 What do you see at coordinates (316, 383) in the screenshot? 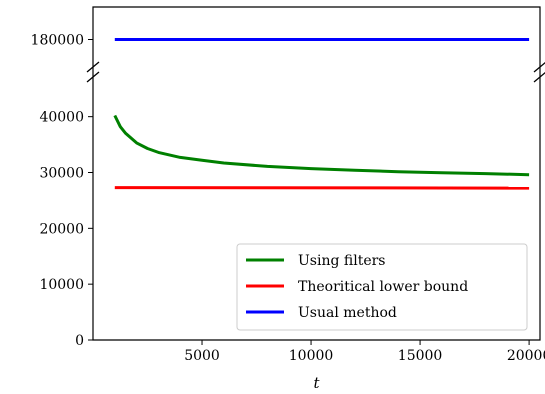
I see `x-axis-label: t` at bounding box center [316, 383].